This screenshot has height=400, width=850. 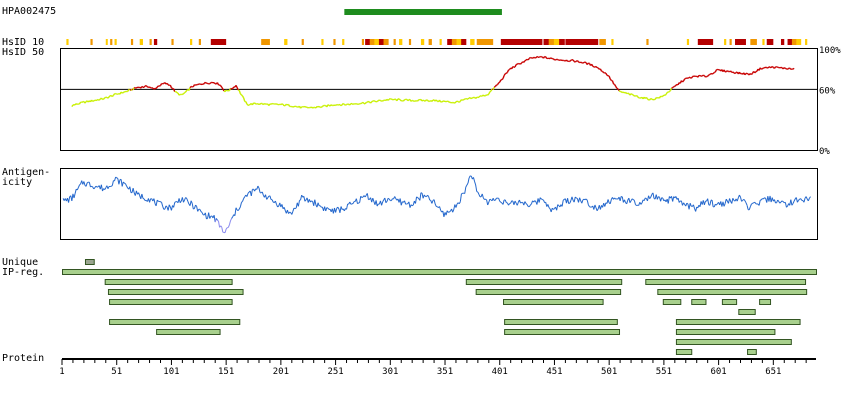 What do you see at coordinates (89, 262) in the screenshot?
I see `unique-regions-track` at bounding box center [89, 262].